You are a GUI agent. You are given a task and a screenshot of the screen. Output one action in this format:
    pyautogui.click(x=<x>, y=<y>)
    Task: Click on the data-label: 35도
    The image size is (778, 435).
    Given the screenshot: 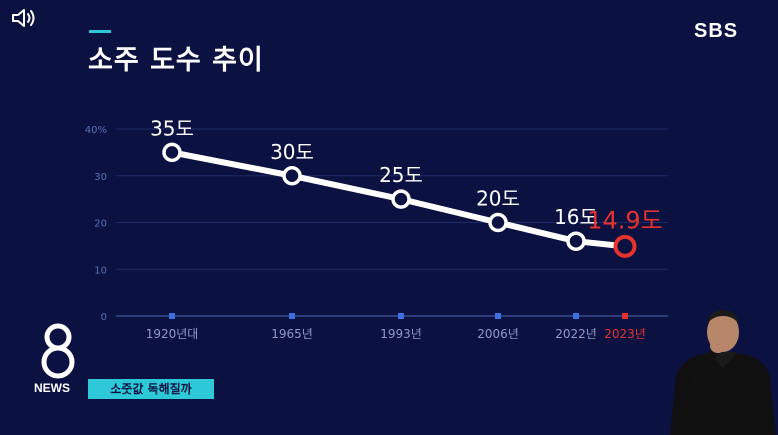 What is the action you would take?
    pyautogui.click(x=172, y=128)
    